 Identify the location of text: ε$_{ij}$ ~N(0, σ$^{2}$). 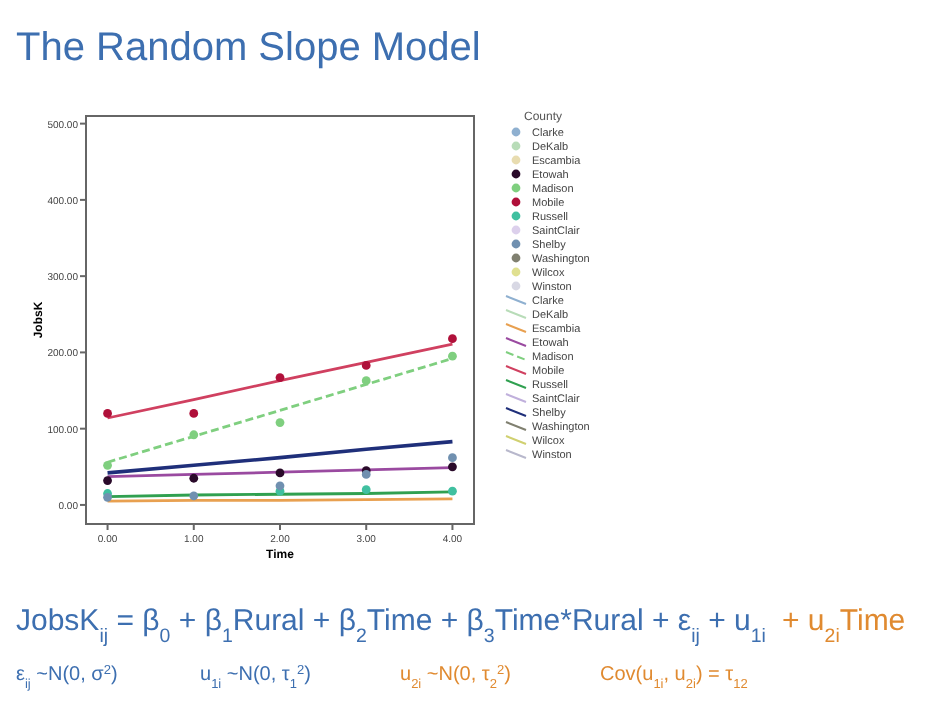
(67, 677).